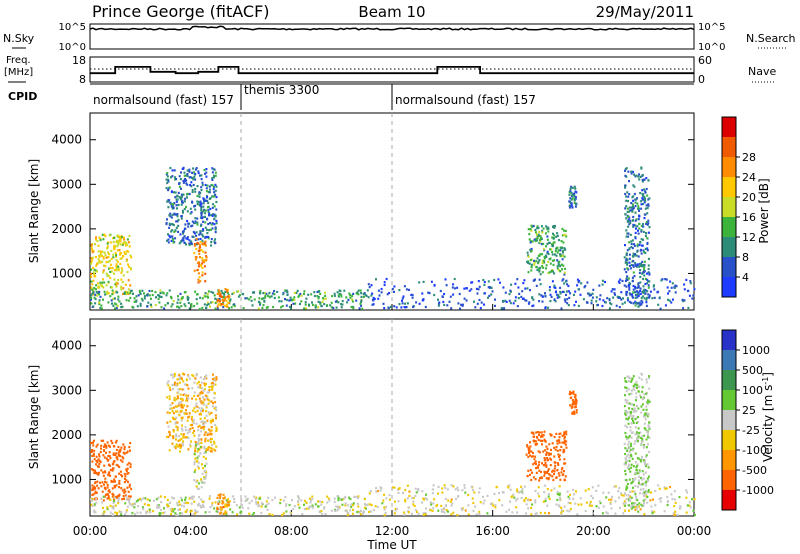 Image resolution: width=800 pixels, height=554 pixels. I want to click on power-colorbar-label: Power [dB], so click(764, 210).